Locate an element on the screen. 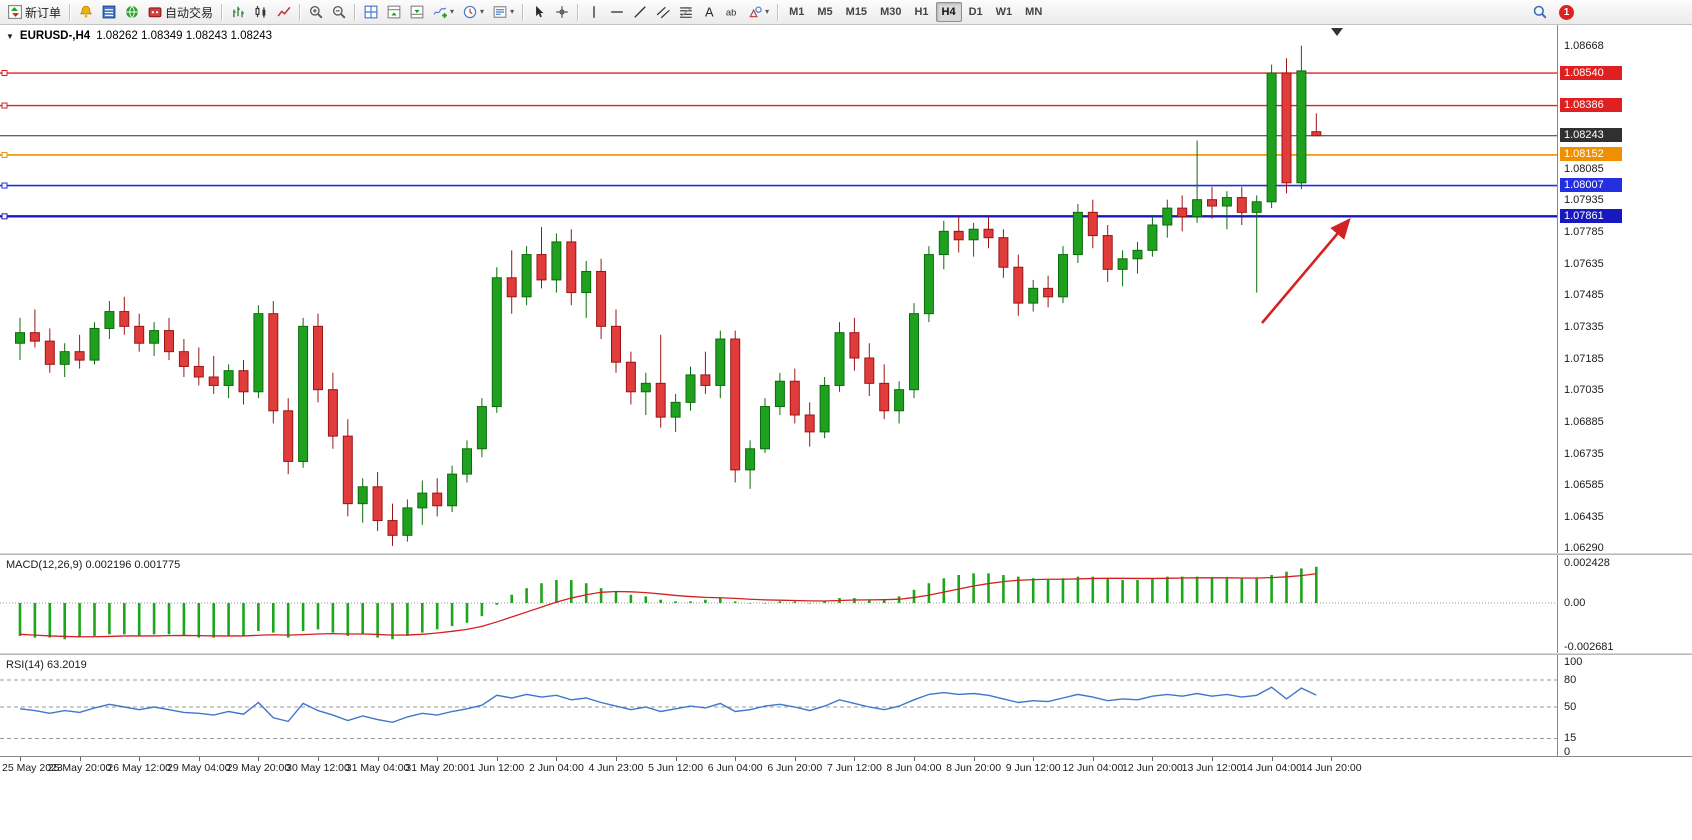 The height and width of the screenshot is (840, 1692). timeframe-h1-button: H1 is located at coordinates (921, 12).